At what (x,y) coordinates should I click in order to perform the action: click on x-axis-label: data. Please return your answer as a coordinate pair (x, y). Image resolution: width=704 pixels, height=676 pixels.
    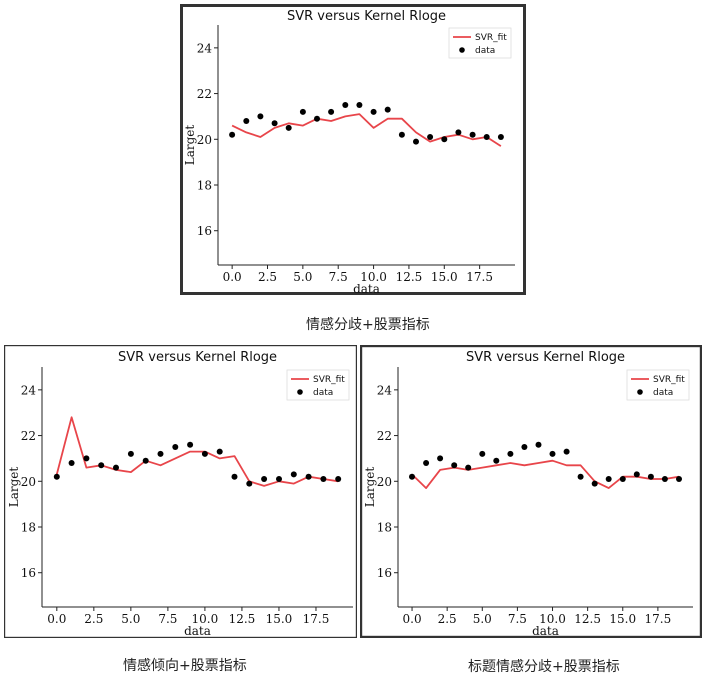
    Looking at the image, I should click on (366, 288).